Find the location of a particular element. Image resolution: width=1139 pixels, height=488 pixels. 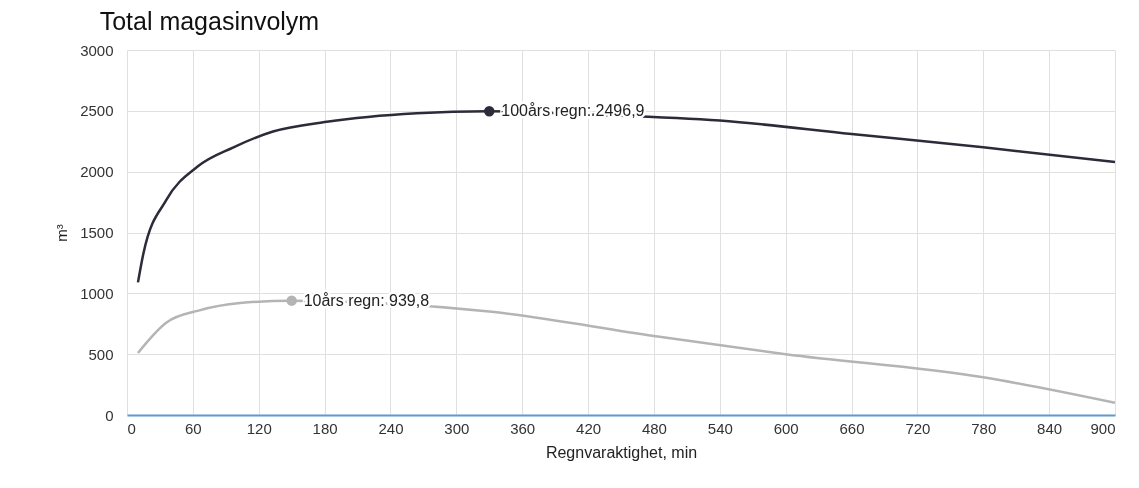

y-tick-label: 1500 is located at coordinates (97, 232).